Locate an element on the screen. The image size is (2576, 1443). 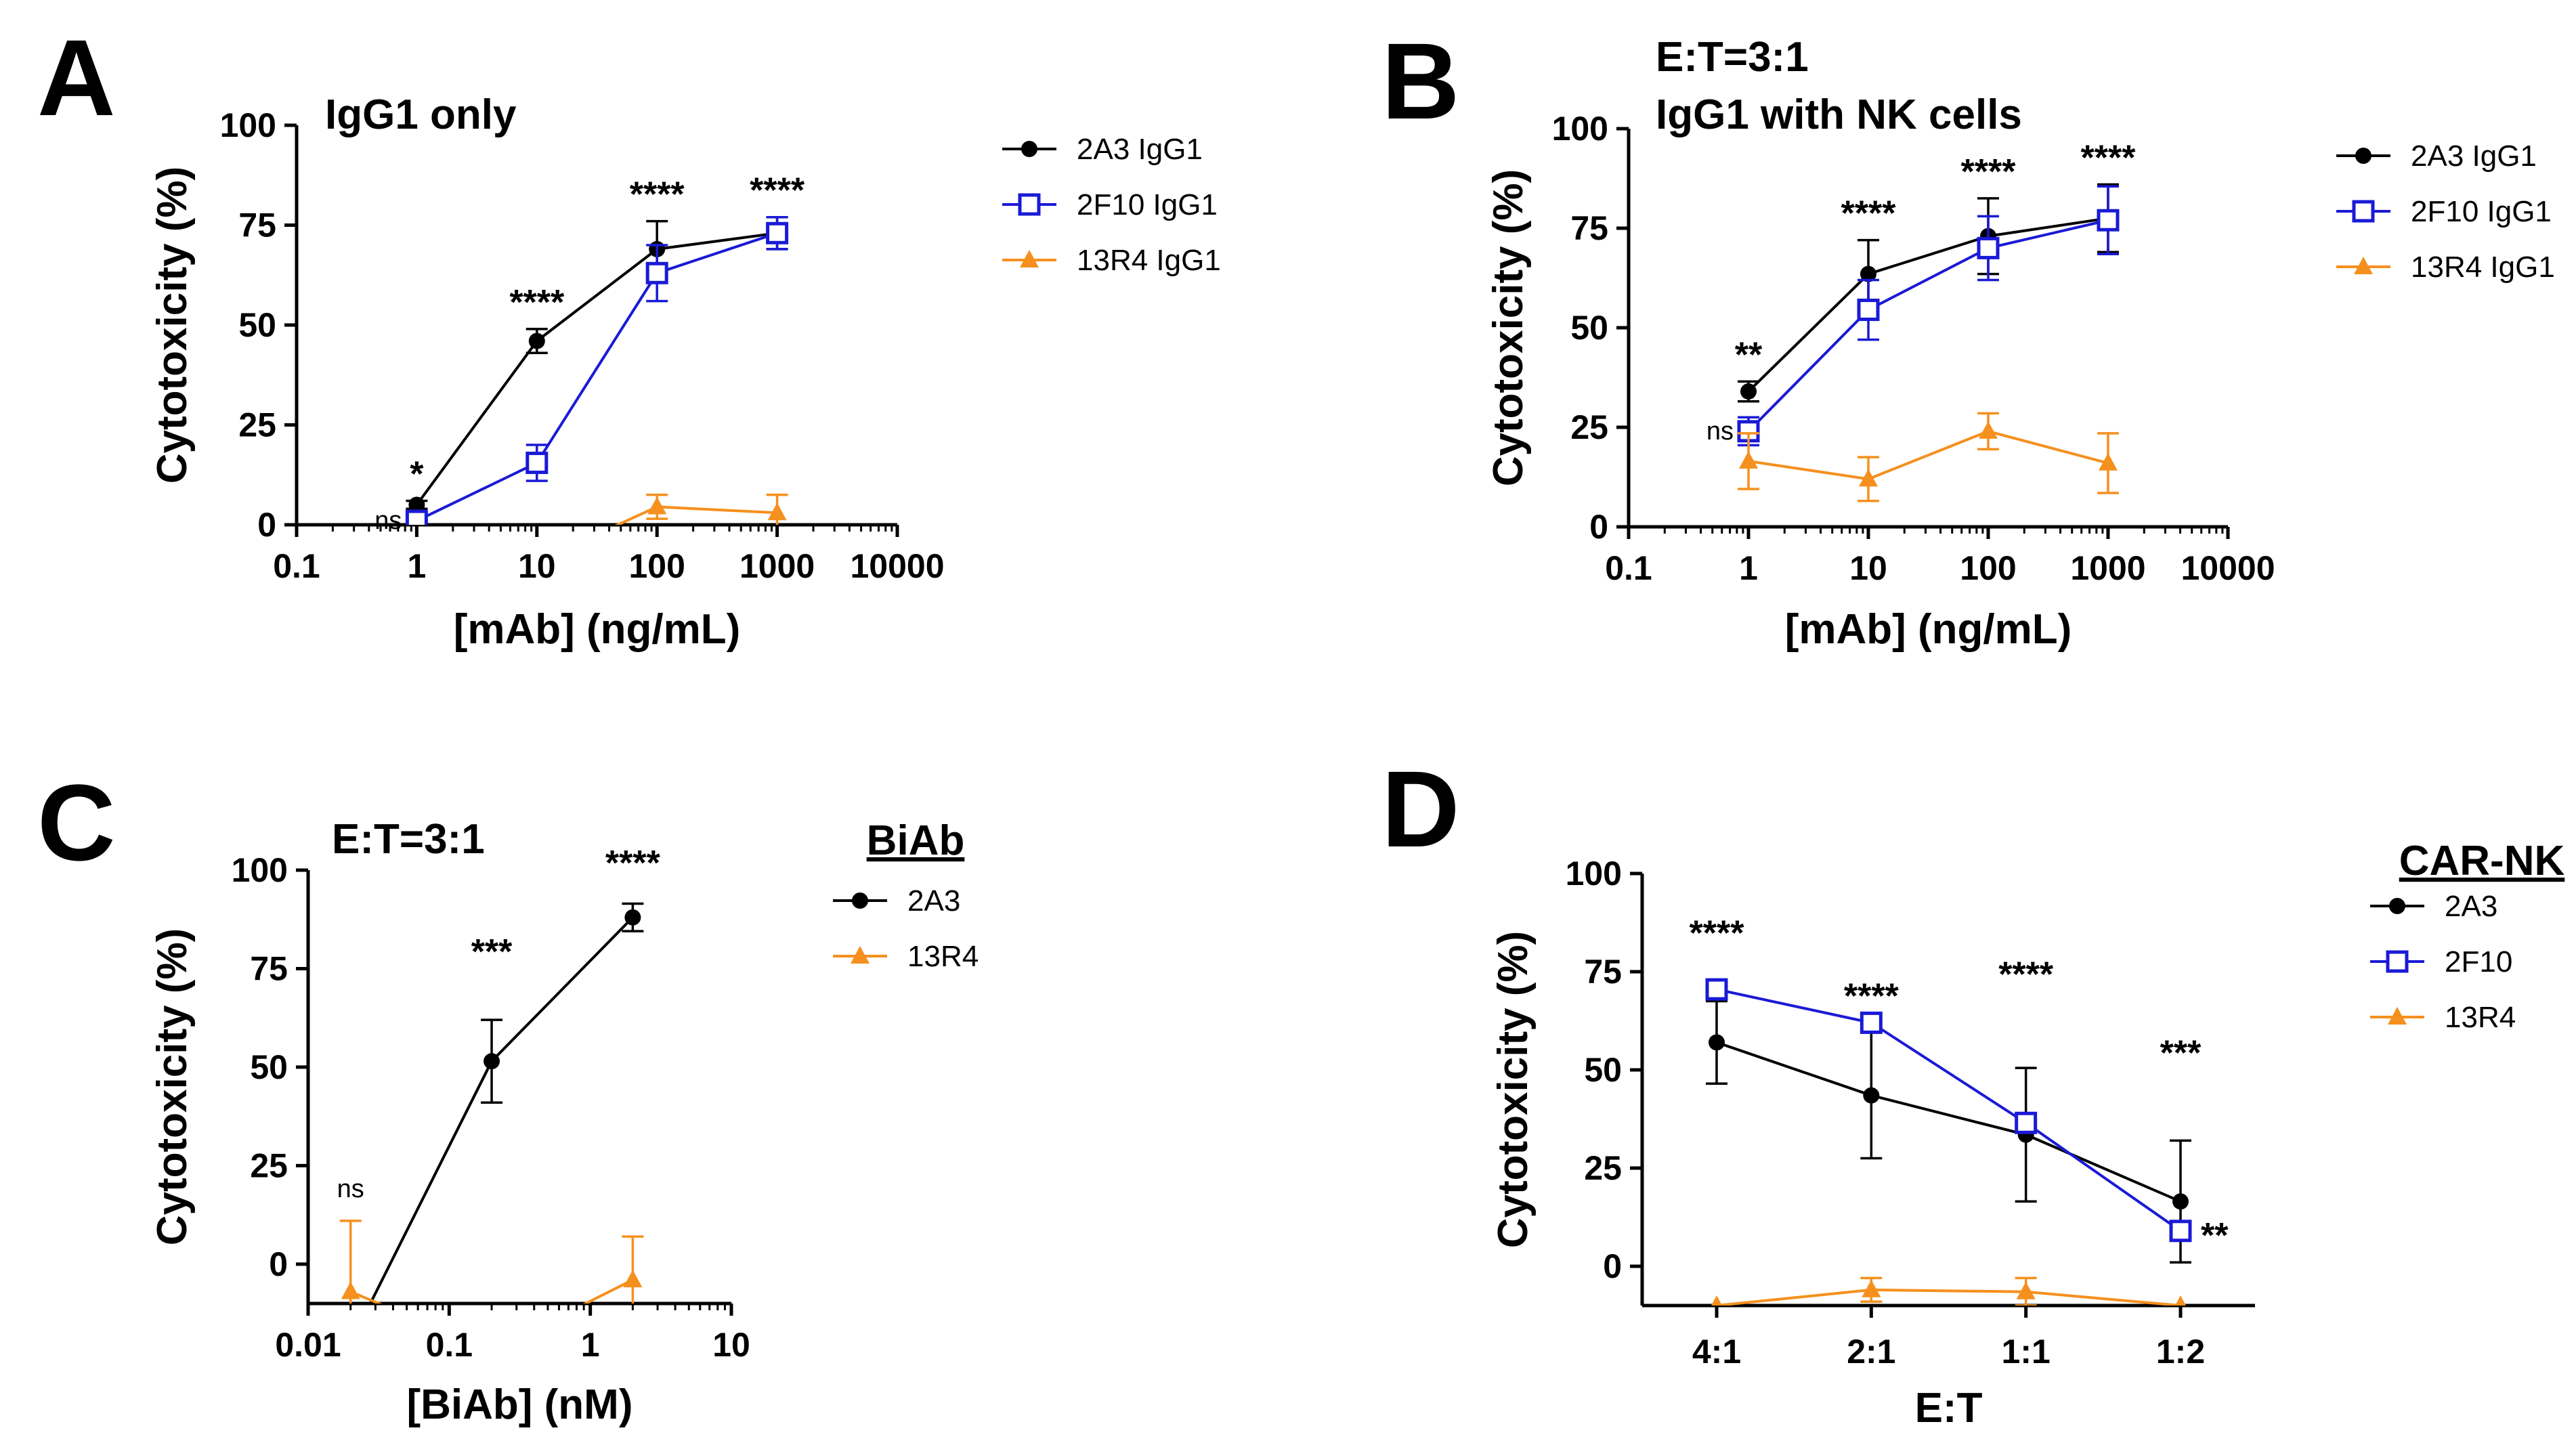
legend-marker-2f10-b is located at coordinates (2363, 211).